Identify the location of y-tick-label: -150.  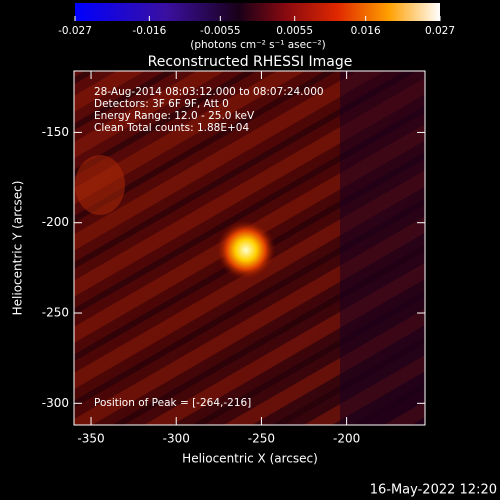
(55, 132).